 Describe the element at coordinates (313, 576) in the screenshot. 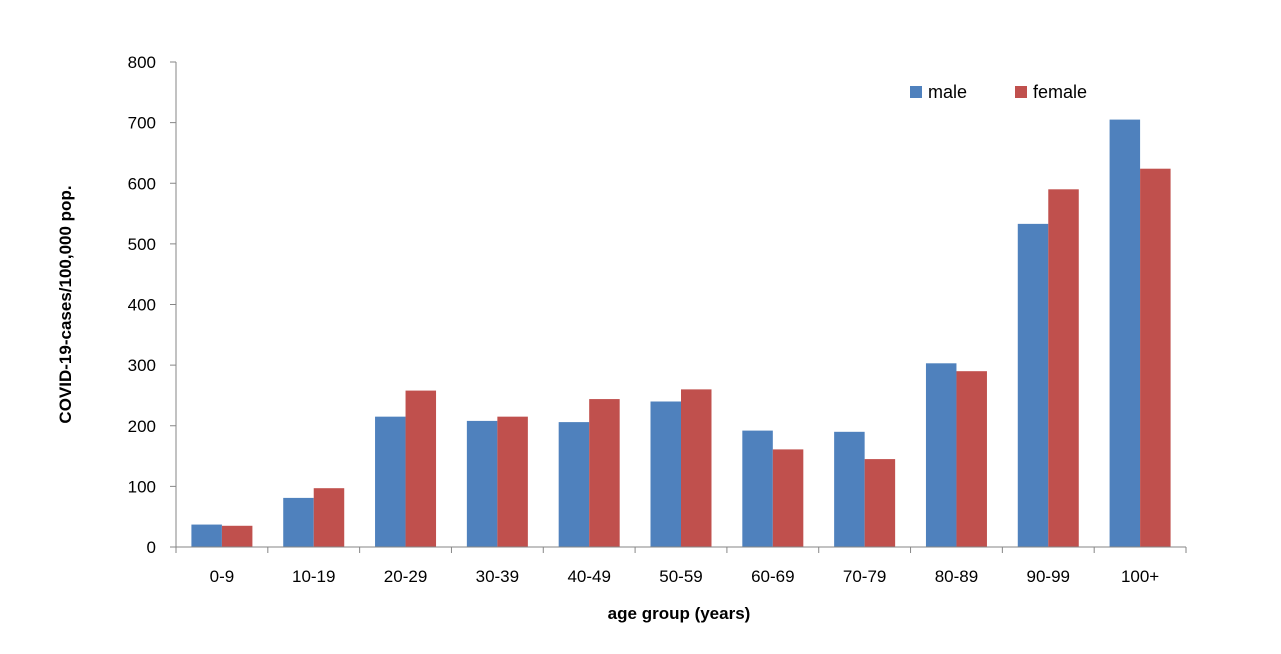

I see `x-tick-label: 10-19` at that location.